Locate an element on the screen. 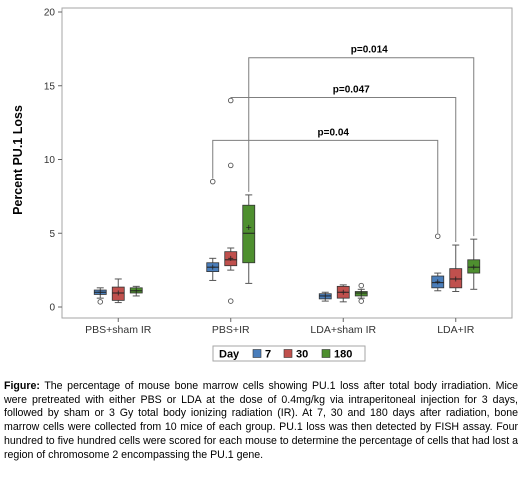 The width and height of the screenshot is (520, 483). legend-label: 7 is located at coordinates (268, 355).